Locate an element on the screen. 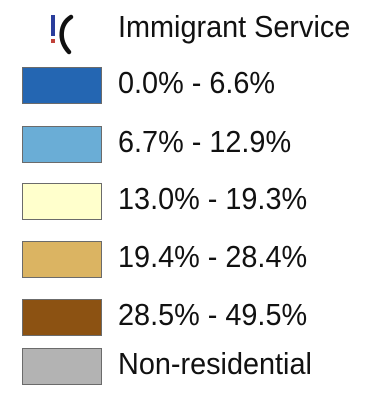 The height and width of the screenshot is (397, 387). legend-item-immigrant-service: Immigrant Service is located at coordinates (193, 31).